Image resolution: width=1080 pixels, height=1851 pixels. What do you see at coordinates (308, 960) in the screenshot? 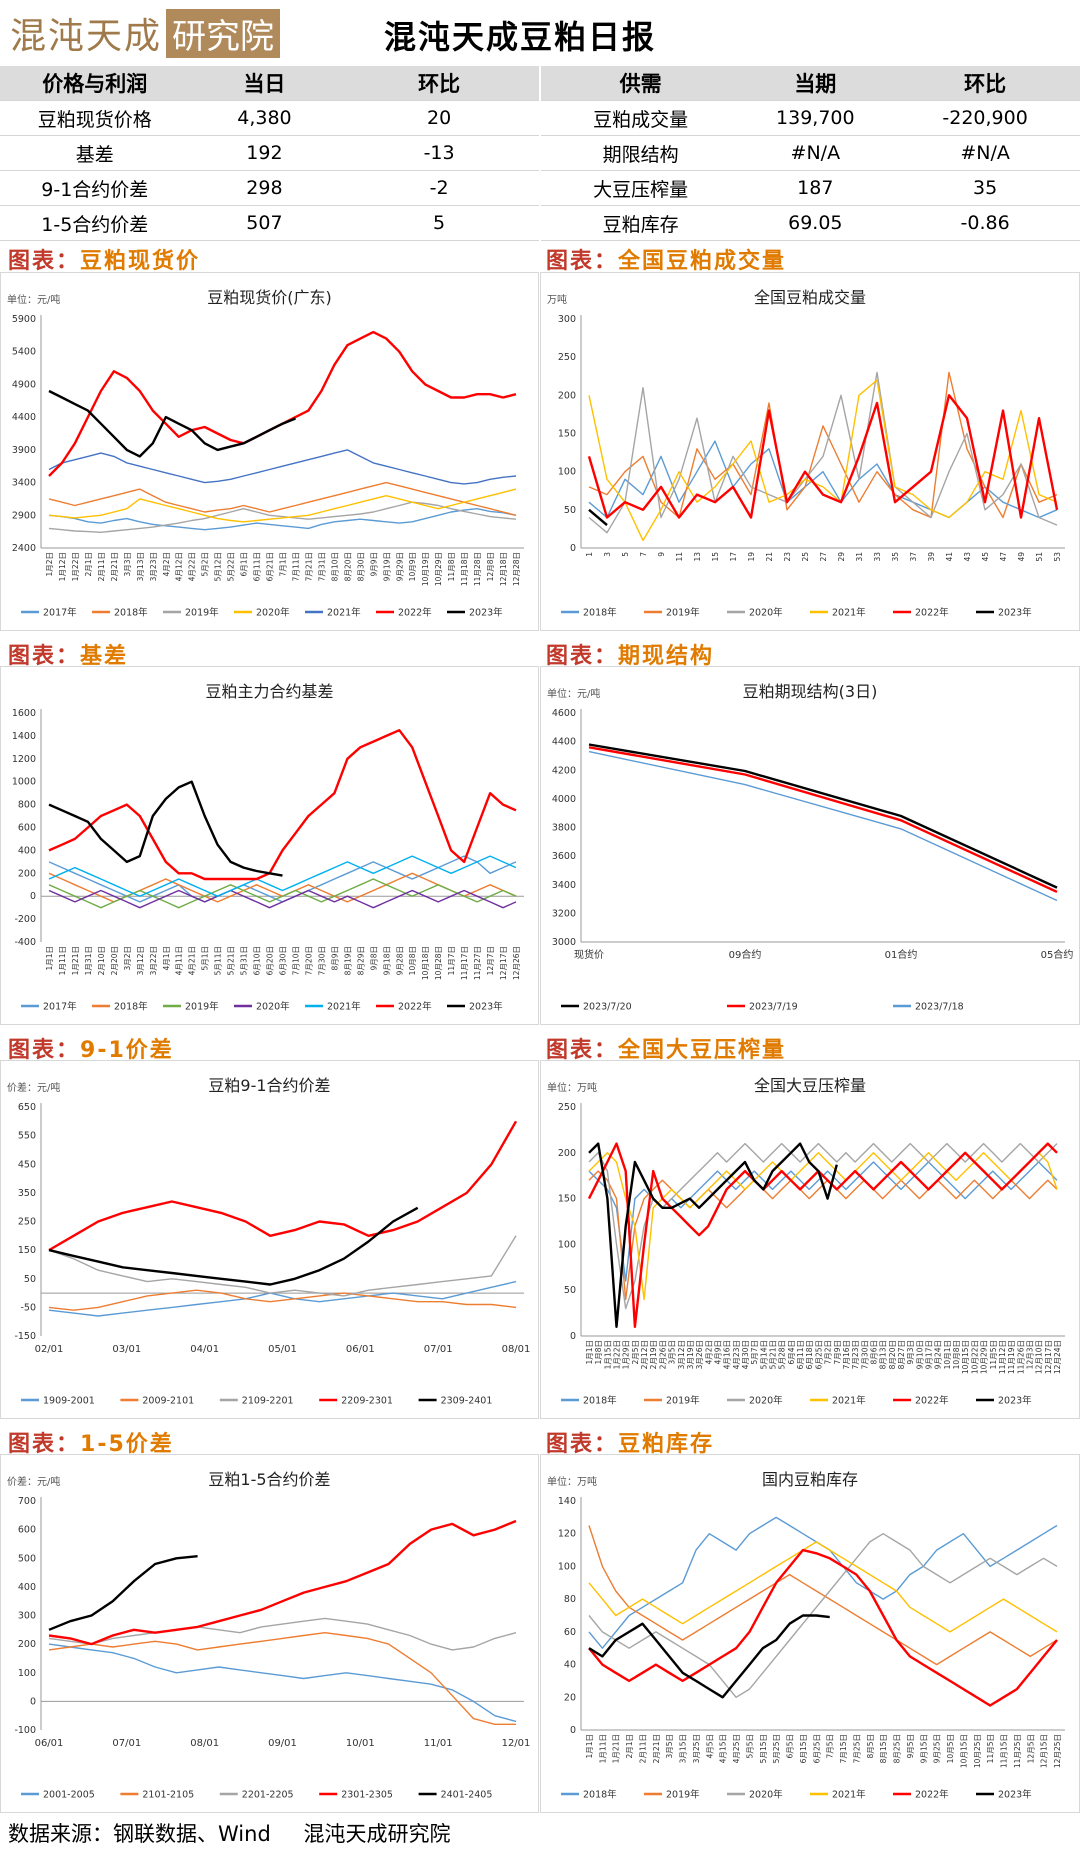
I see `x-tick-label: 7月20日` at bounding box center [308, 960].